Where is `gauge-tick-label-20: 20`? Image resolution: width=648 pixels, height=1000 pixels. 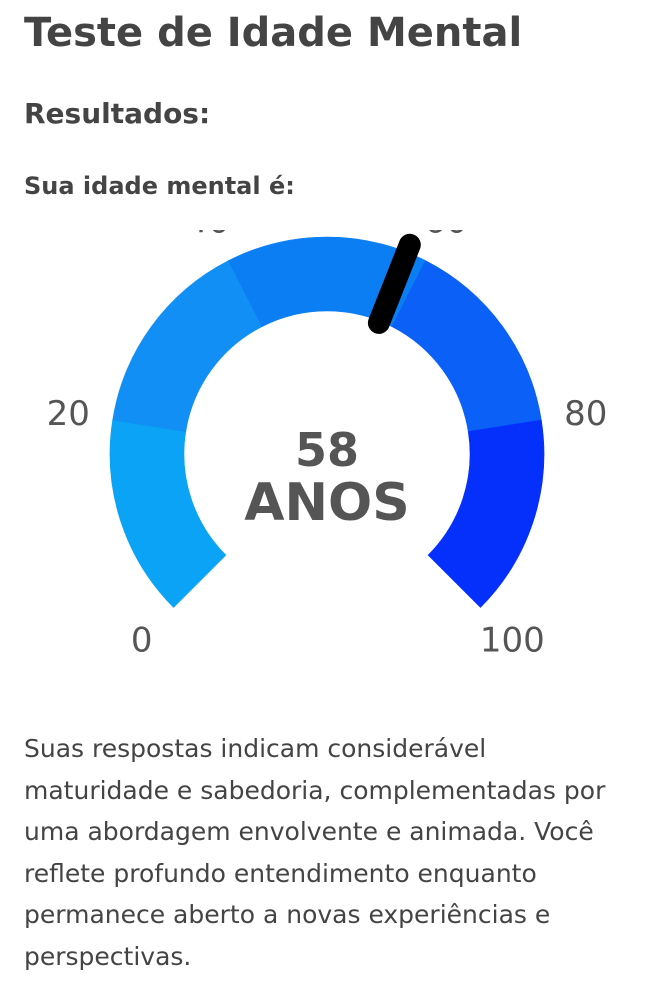 gauge-tick-label-20: 20 is located at coordinates (68, 414).